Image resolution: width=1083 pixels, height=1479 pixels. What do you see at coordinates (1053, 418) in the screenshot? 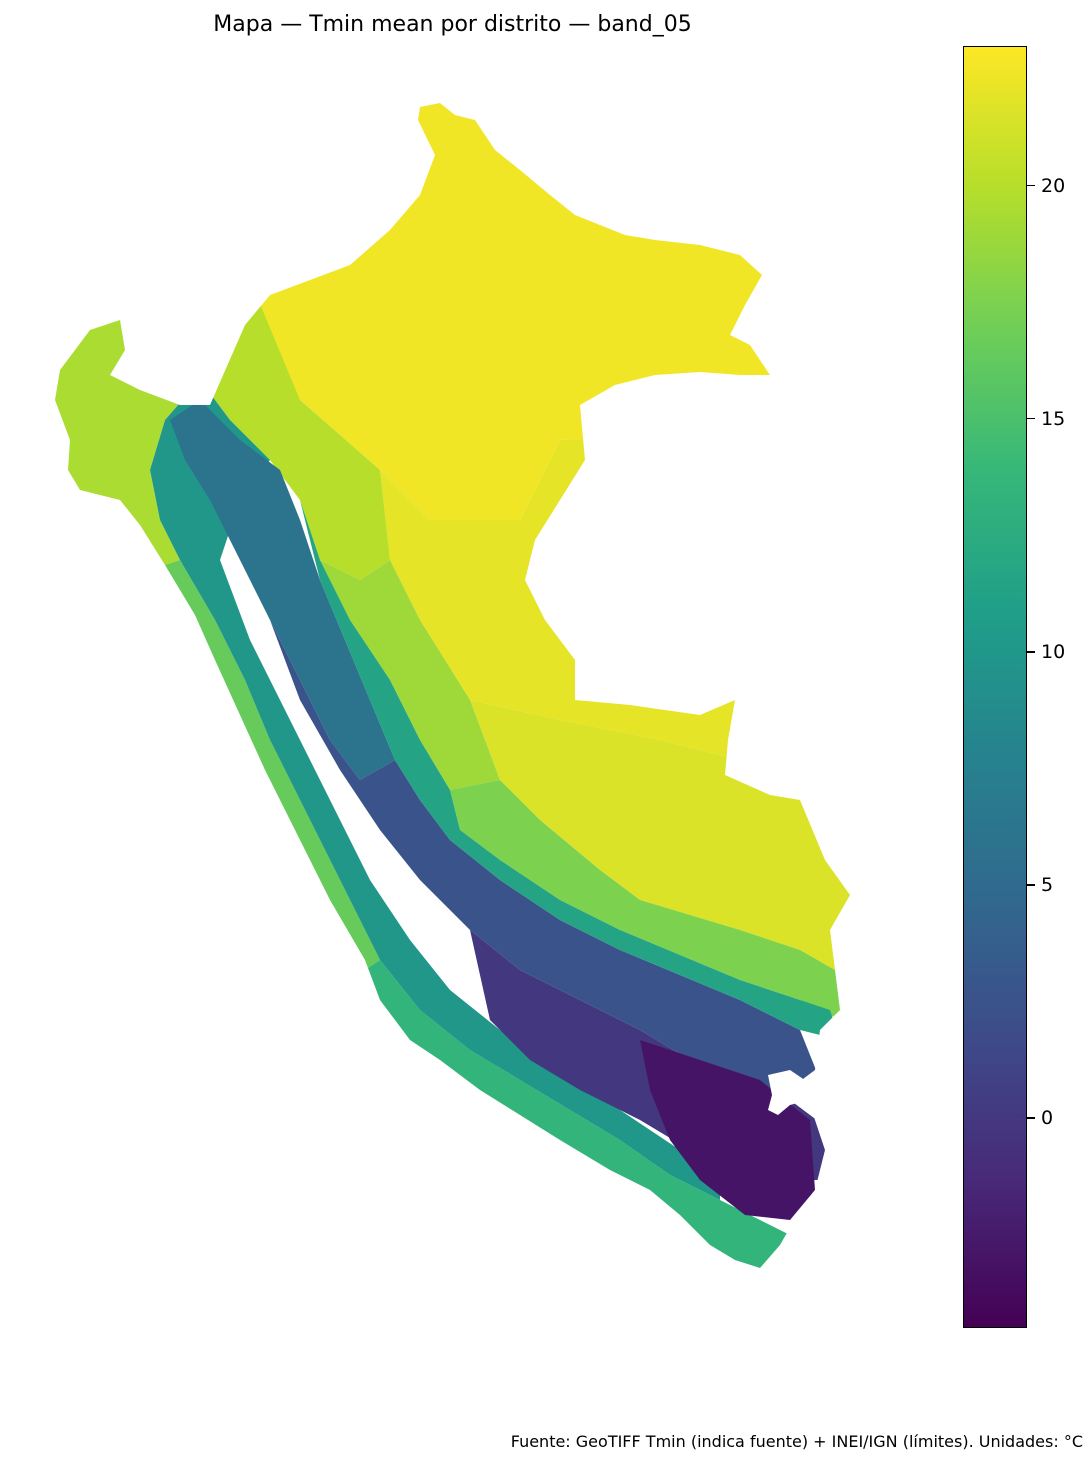
I see `colorbar-tick-label: 15` at bounding box center [1053, 418].